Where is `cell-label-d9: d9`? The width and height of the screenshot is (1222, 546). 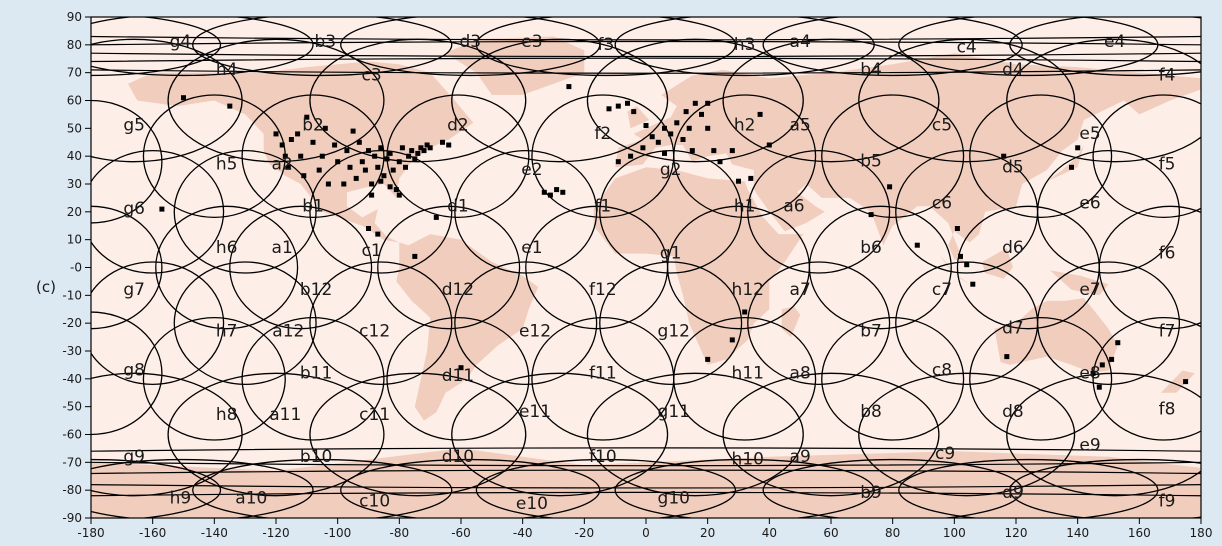 cell-label-d9: d9 is located at coordinates (1013, 493).